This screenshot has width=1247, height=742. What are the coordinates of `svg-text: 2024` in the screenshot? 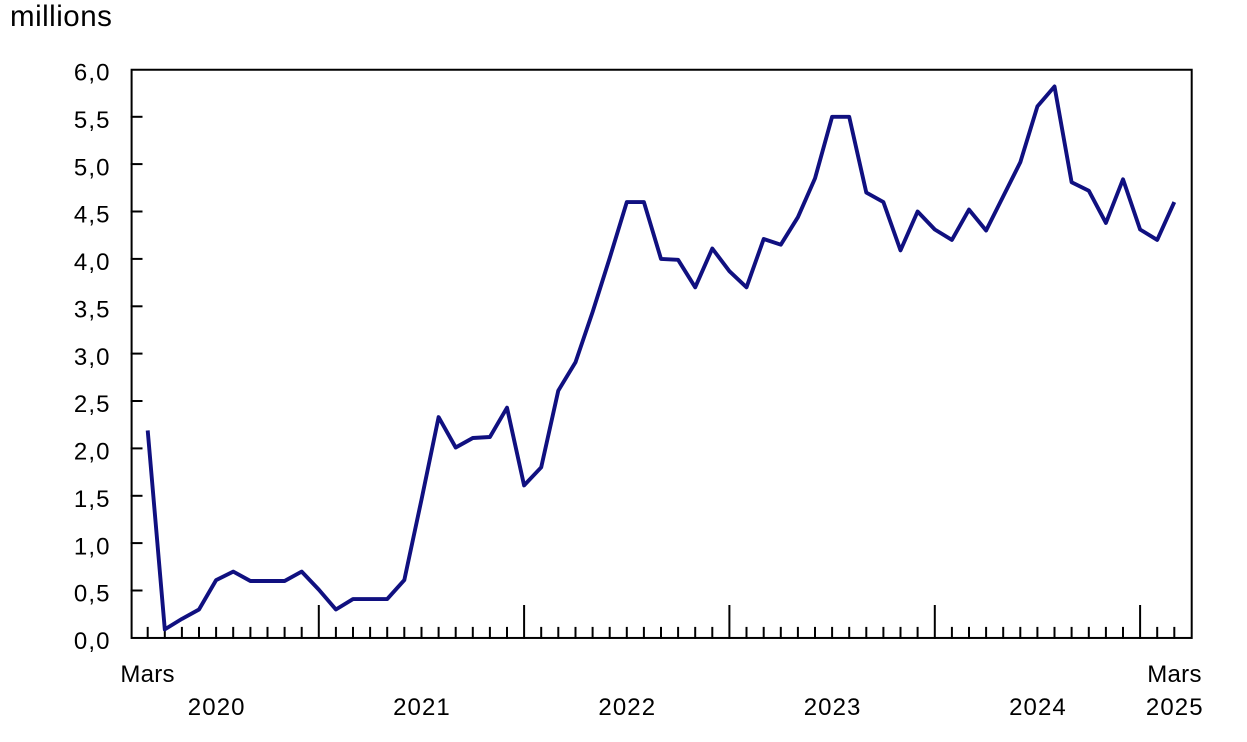 It's located at (1038, 707).